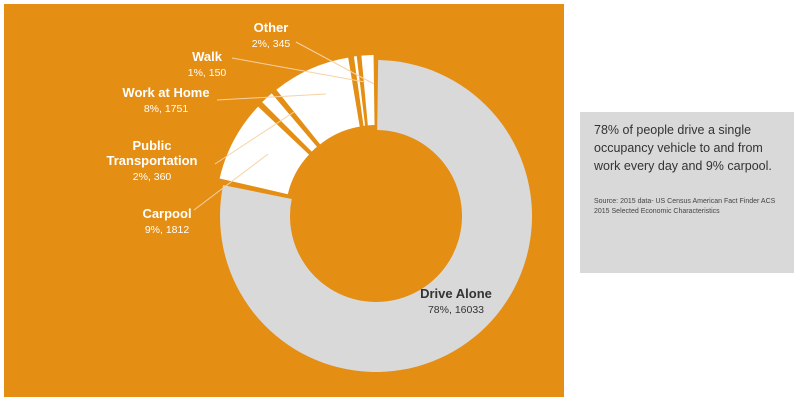 This screenshot has height=401, width=811. I want to click on slice-name-text: Carpool, so click(166, 213).